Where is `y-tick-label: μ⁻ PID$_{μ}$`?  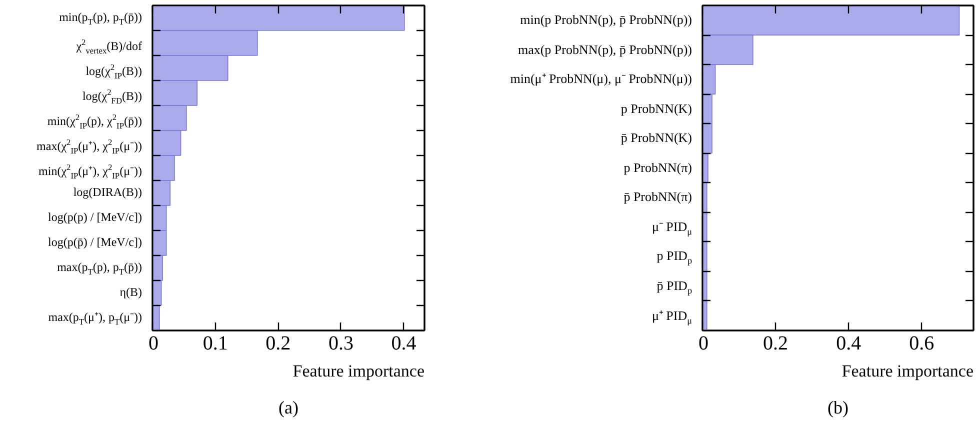 y-tick-label: μ⁻ PID$_{μ}$ is located at coordinates (672, 228).